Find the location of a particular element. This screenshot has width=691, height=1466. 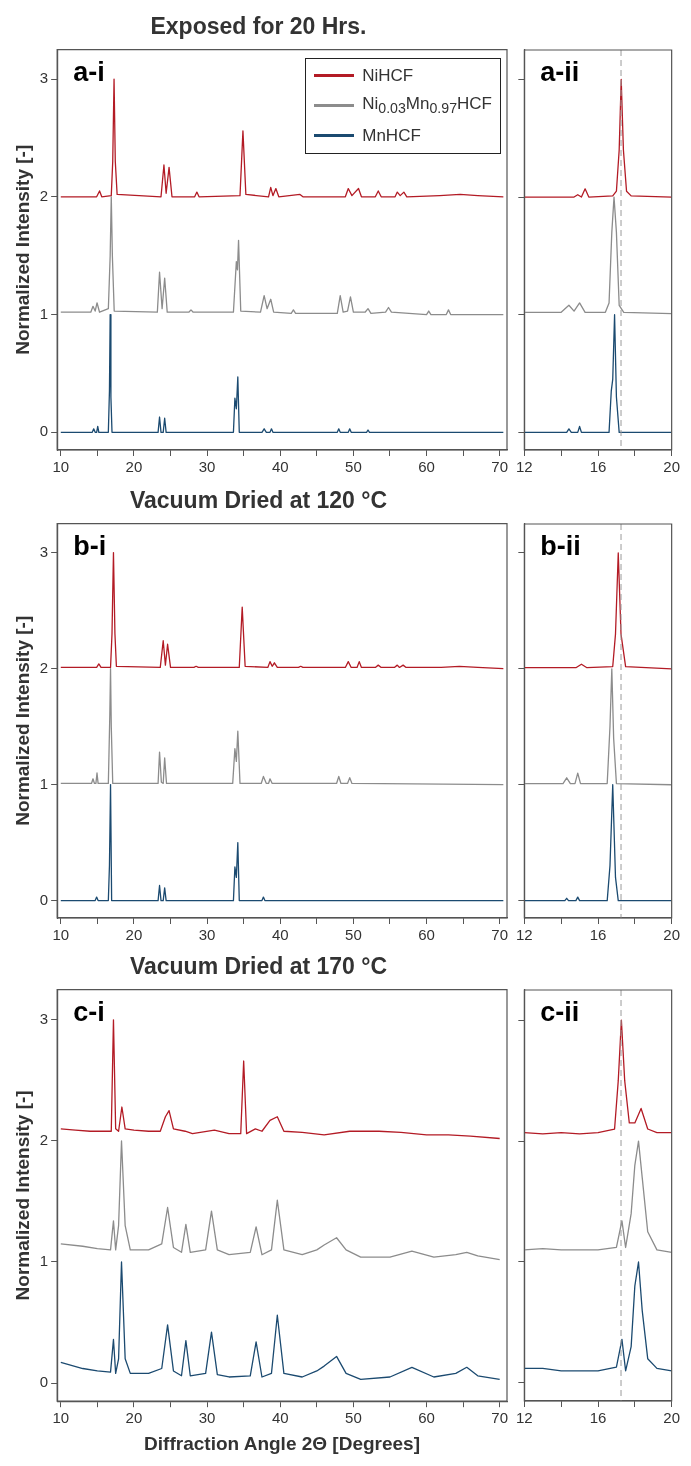

annotation: b-i is located at coordinates (90, 545).